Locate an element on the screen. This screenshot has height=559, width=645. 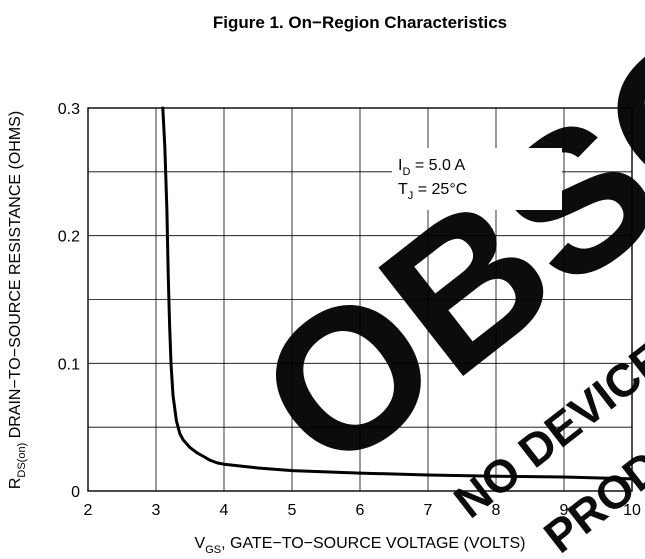
x-tick-label: 8 is located at coordinates (496, 510).